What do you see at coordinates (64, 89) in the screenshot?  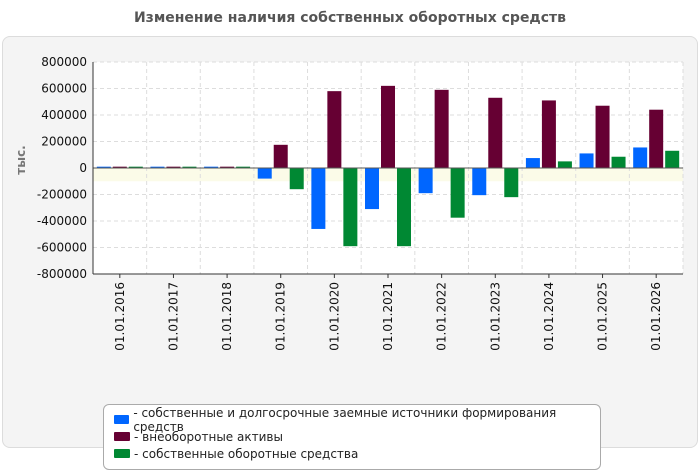 I see `y-tick-label: 600000` at bounding box center [64, 89].